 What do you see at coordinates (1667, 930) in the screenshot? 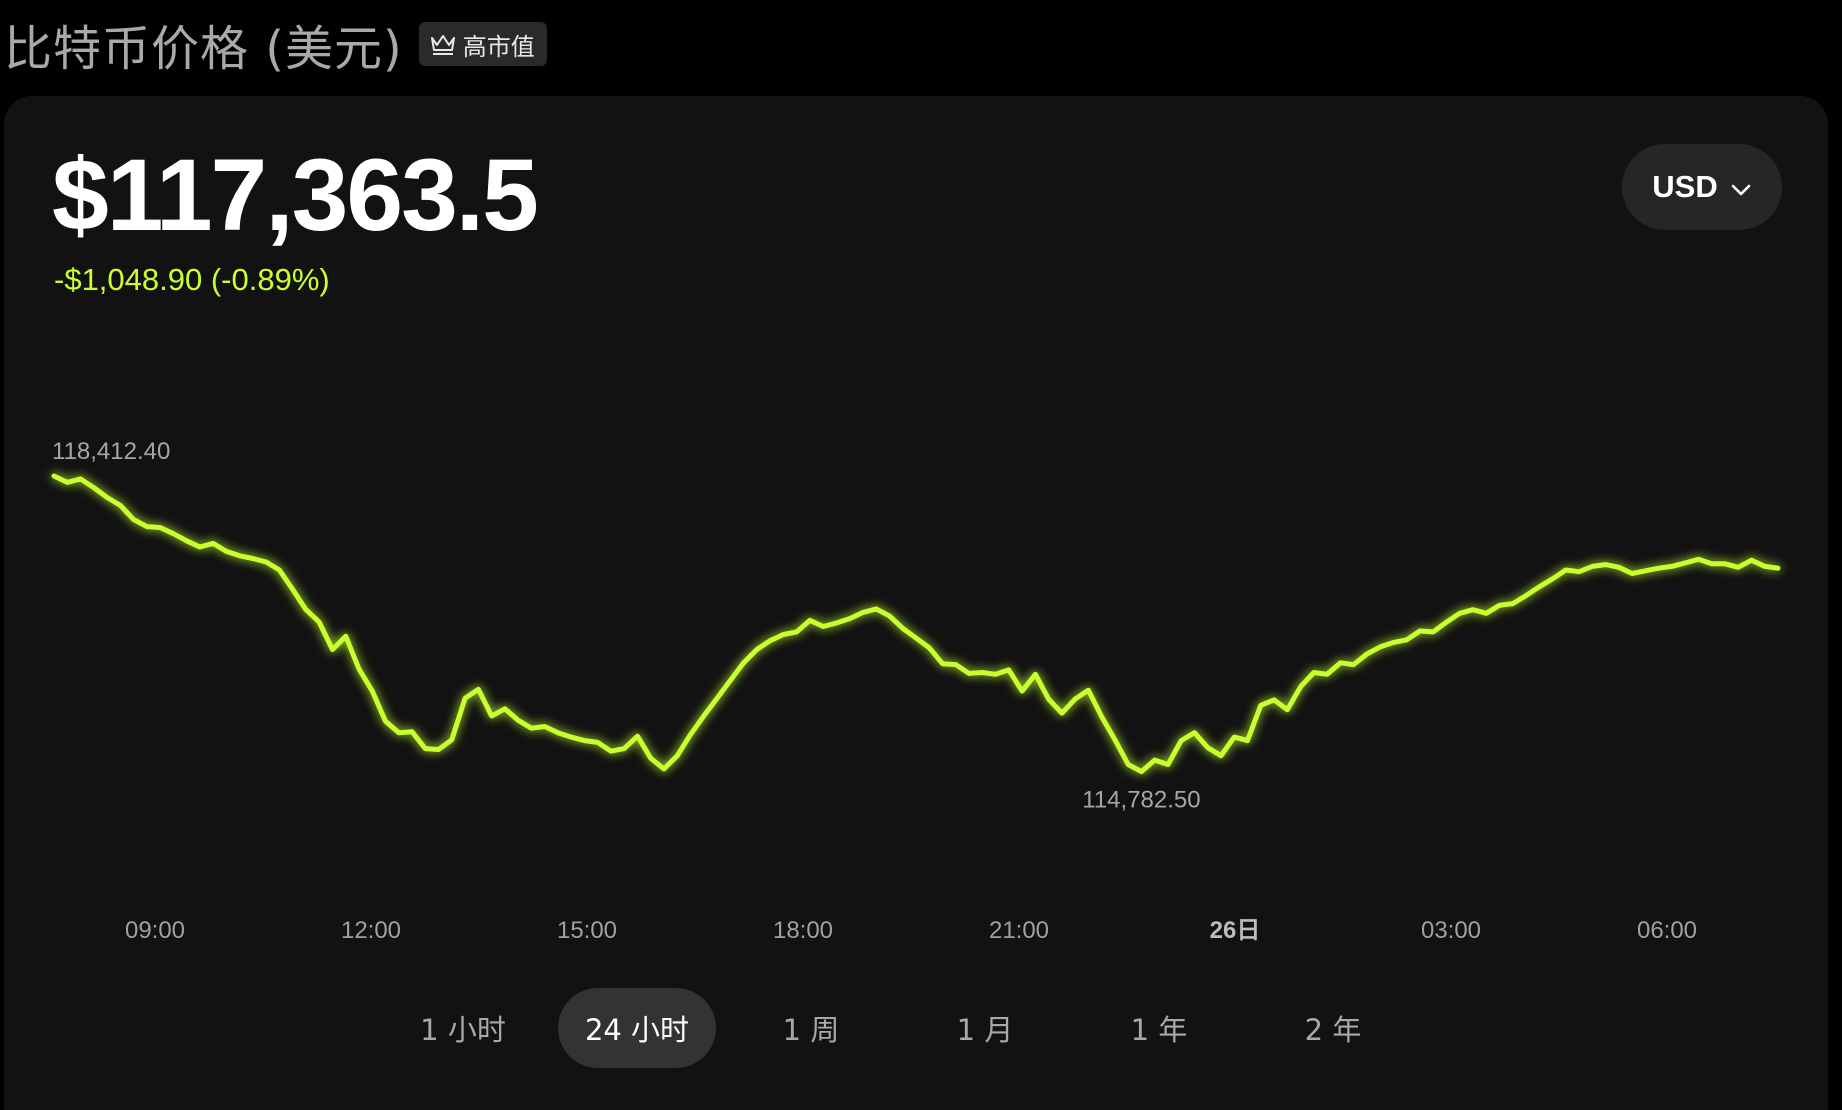
I see `x-tick-label: 06:00` at bounding box center [1667, 930].